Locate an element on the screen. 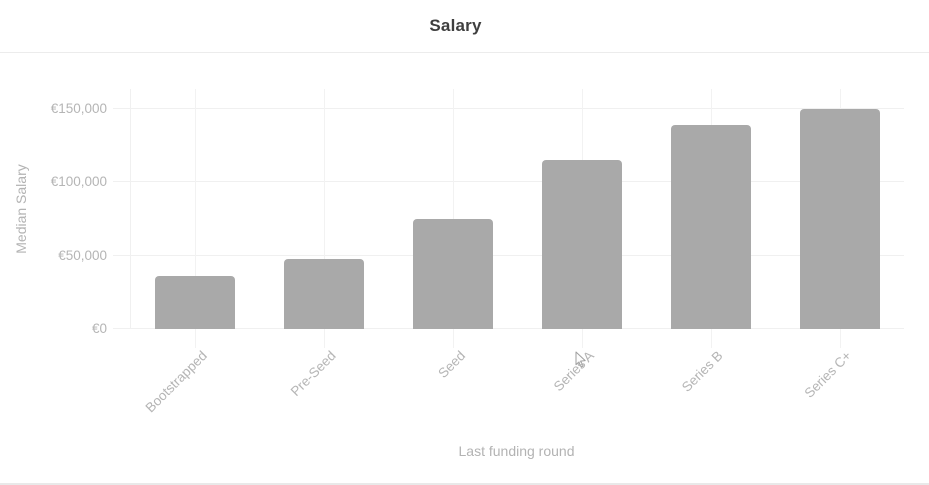 The image size is (929, 485). y-tick-label: €0 is located at coordinates (99, 328).